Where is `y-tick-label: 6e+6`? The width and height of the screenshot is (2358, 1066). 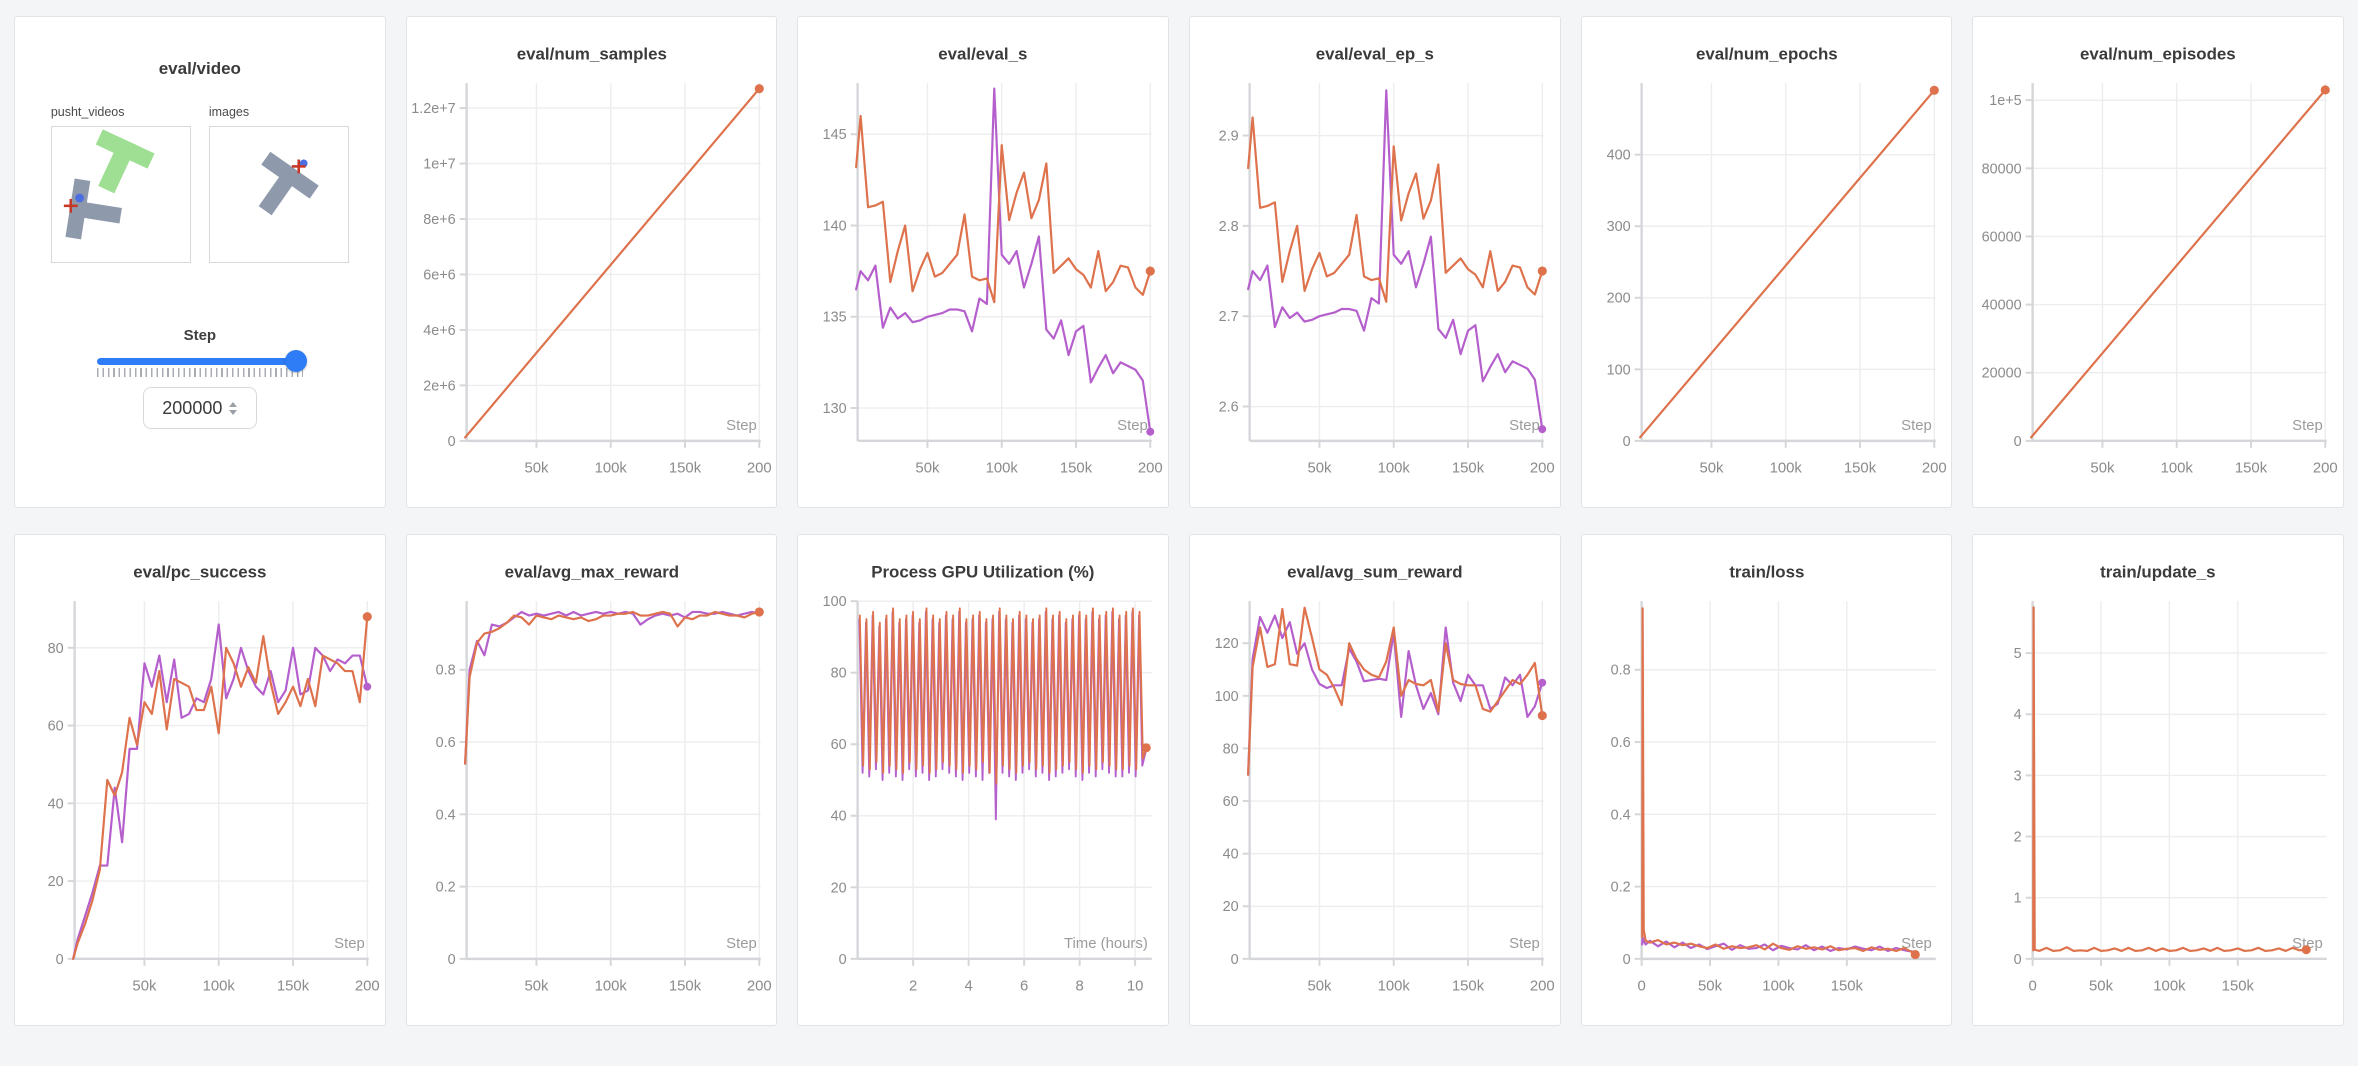 y-tick-label: 6e+6 is located at coordinates (439, 275).